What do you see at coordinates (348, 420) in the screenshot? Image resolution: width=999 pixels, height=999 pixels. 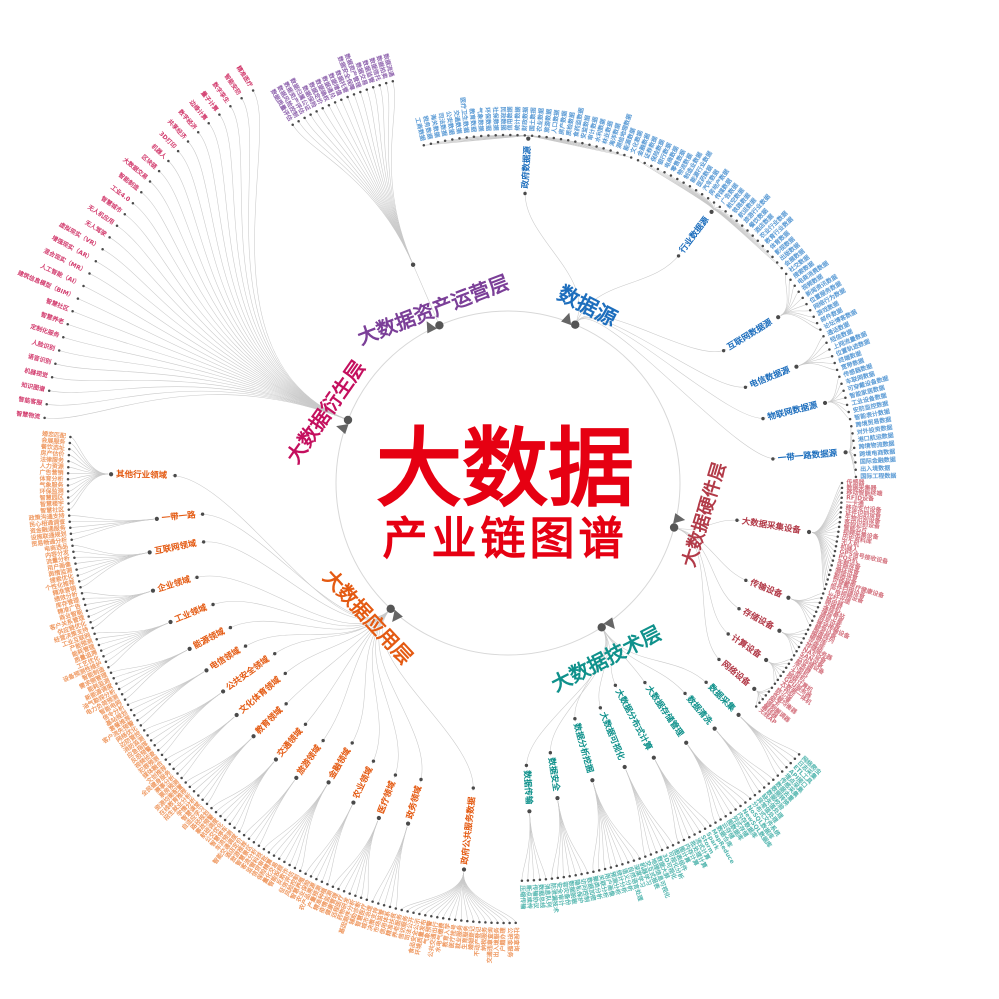 I see `branch-anchor-dot` at bounding box center [348, 420].